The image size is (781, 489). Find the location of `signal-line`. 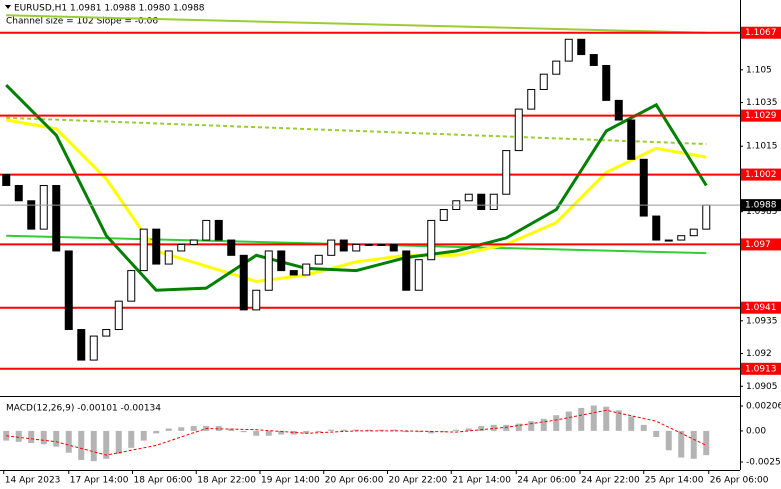

signal-line is located at coordinates (356, 432).